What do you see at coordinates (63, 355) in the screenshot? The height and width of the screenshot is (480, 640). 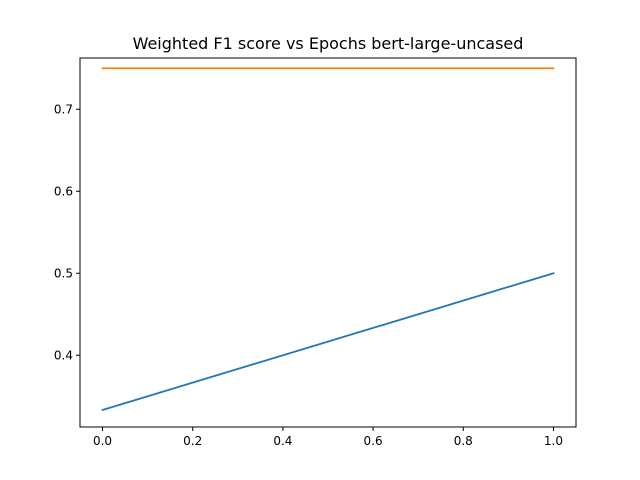 I see `y-tick-label: 0.4` at bounding box center [63, 355].